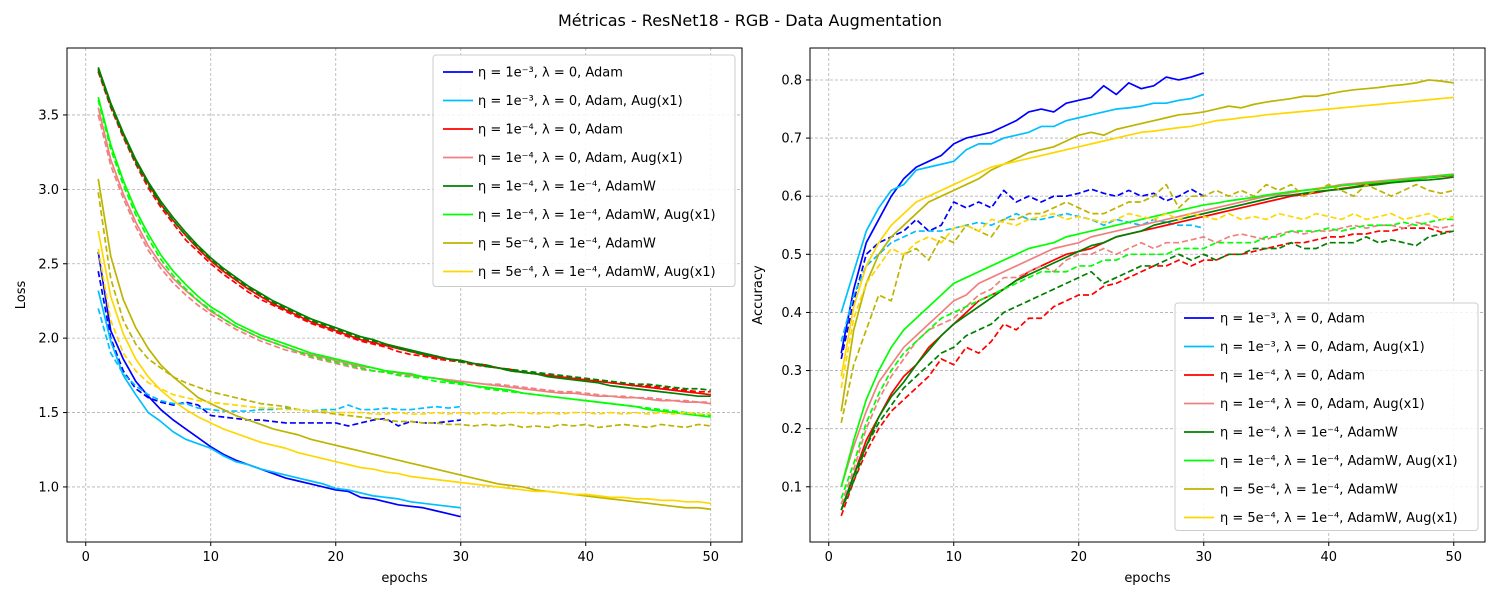 The width and height of the screenshot is (1500, 600). Describe the element at coordinates (1078, 557) in the screenshot. I see `accuracy-x-tick-label: 20` at that location.